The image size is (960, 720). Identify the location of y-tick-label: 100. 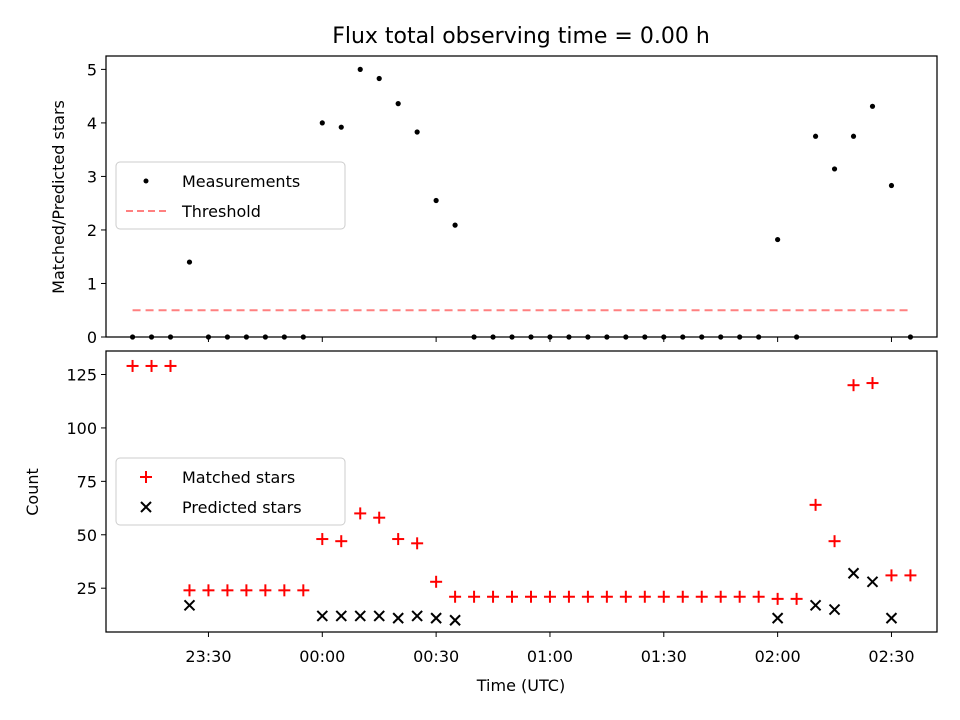
(81, 428).